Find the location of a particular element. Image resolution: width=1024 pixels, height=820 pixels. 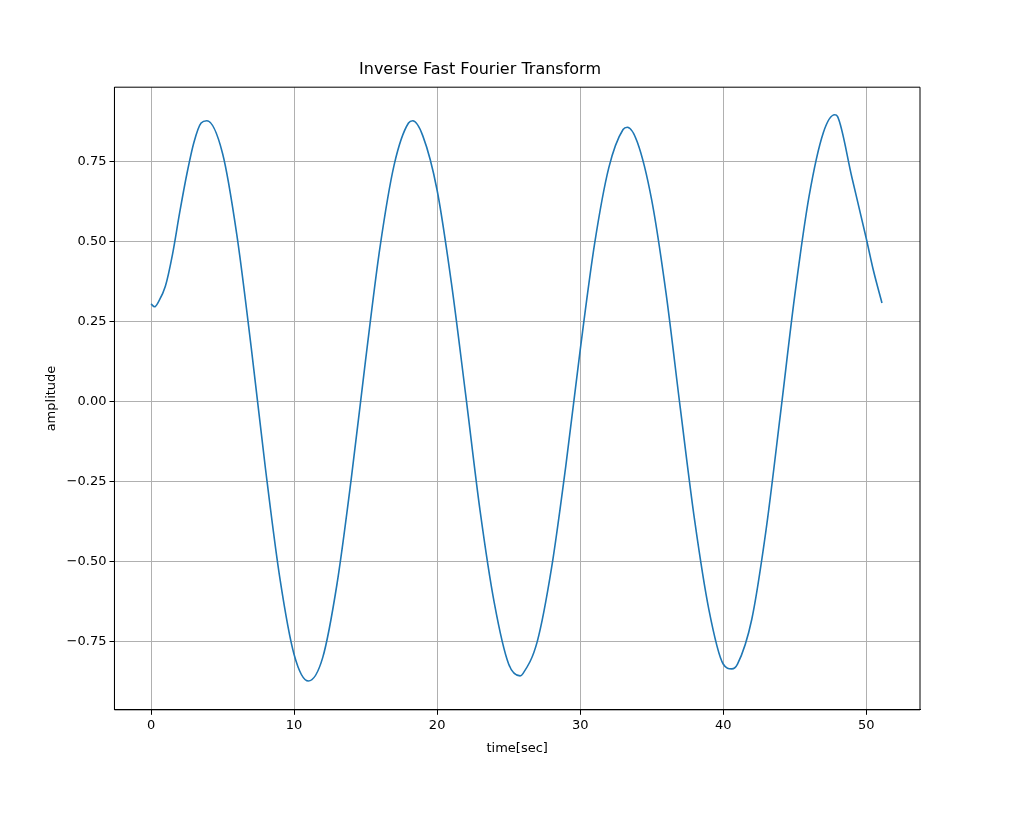

y-tick-label: 0.00 is located at coordinates (92, 400).